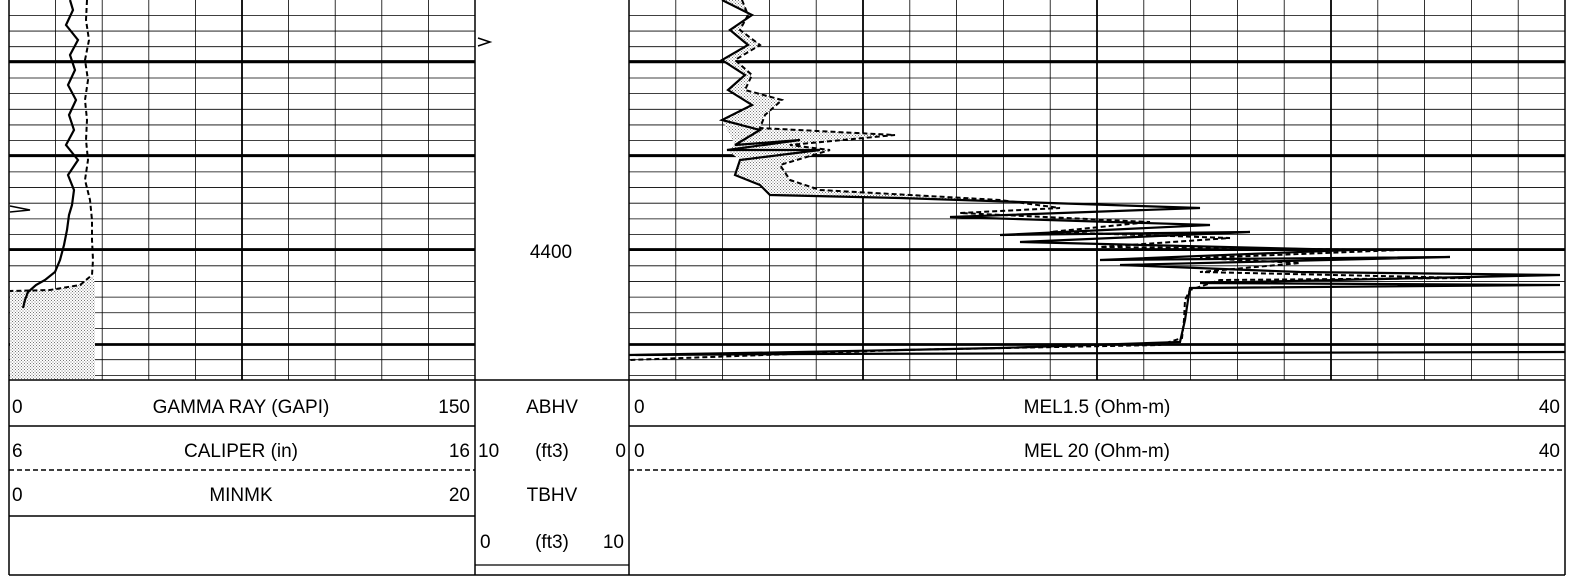 The height and width of the screenshot is (581, 1582). Describe the element at coordinates (241, 451) in the screenshot. I see `caliper-label: CALIPER (in)` at that location.